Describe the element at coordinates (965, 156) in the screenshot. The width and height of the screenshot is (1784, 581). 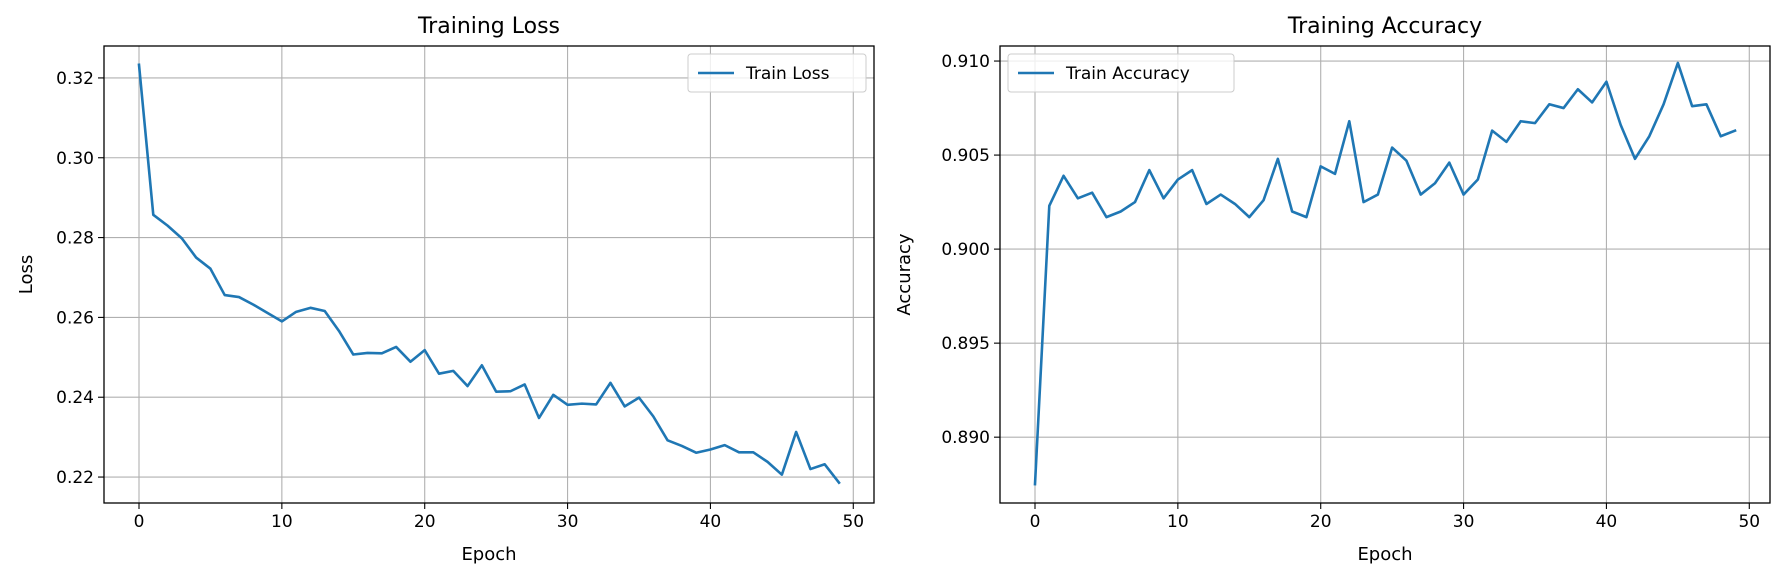
I see `y-tick-label: 0.905` at that location.